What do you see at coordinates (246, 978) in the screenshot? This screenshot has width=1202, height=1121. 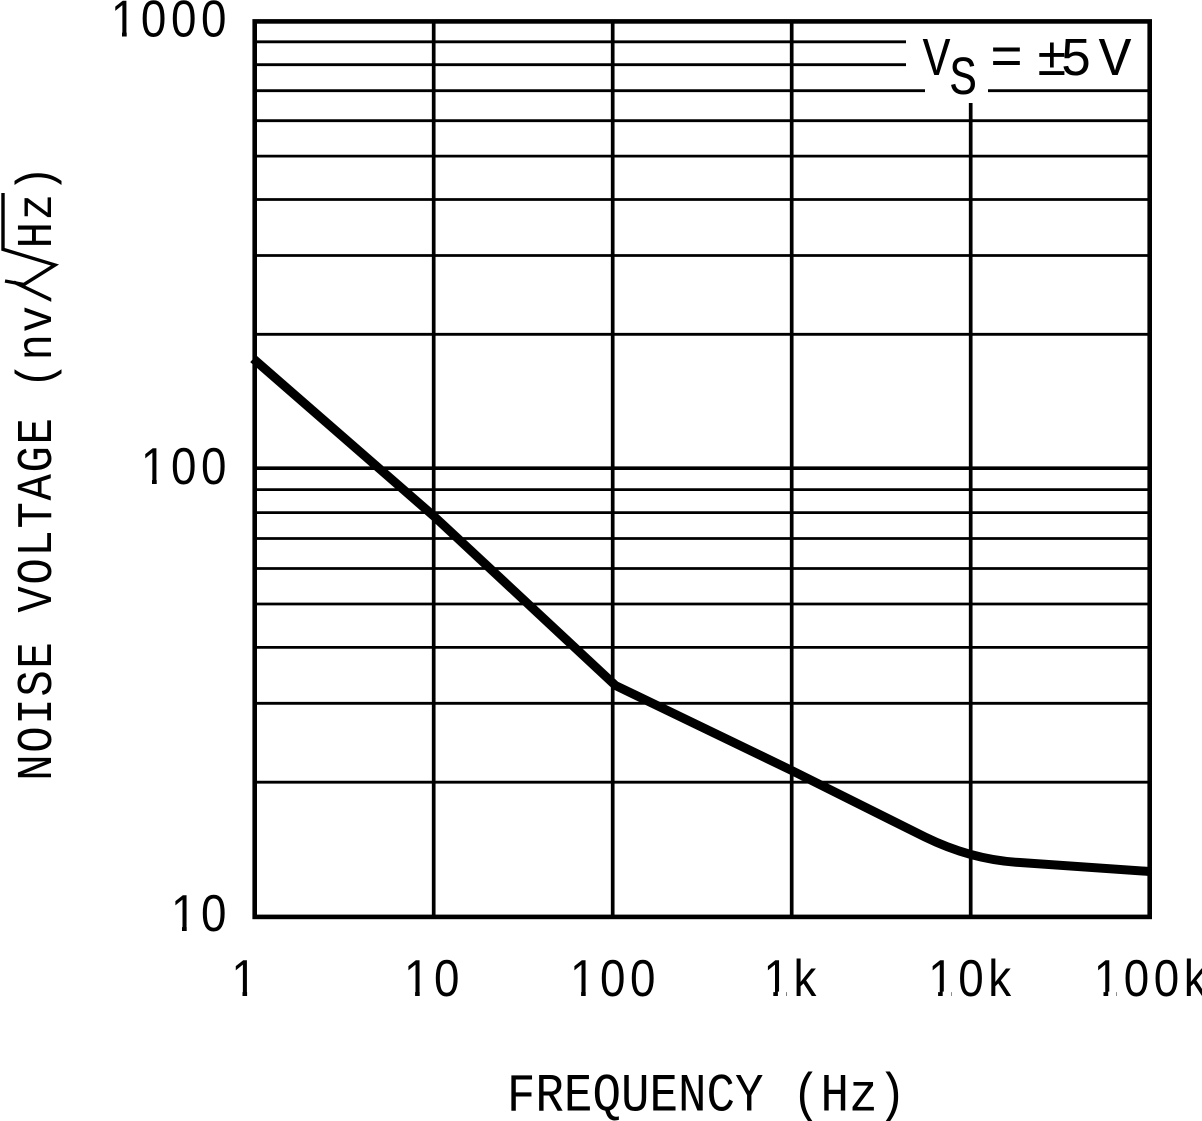 I see `svg-text: 1` at bounding box center [246, 978].